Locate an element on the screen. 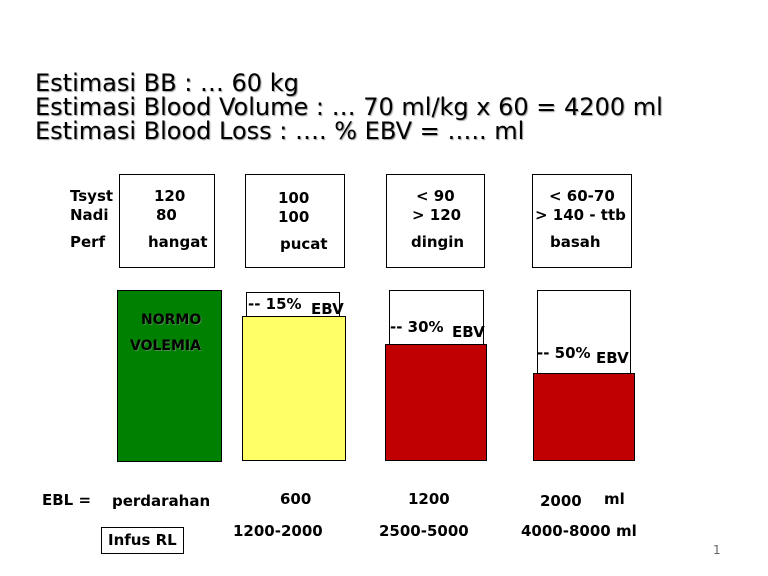 The image size is (768, 576). vitals-perf: hangat is located at coordinates (178, 242).